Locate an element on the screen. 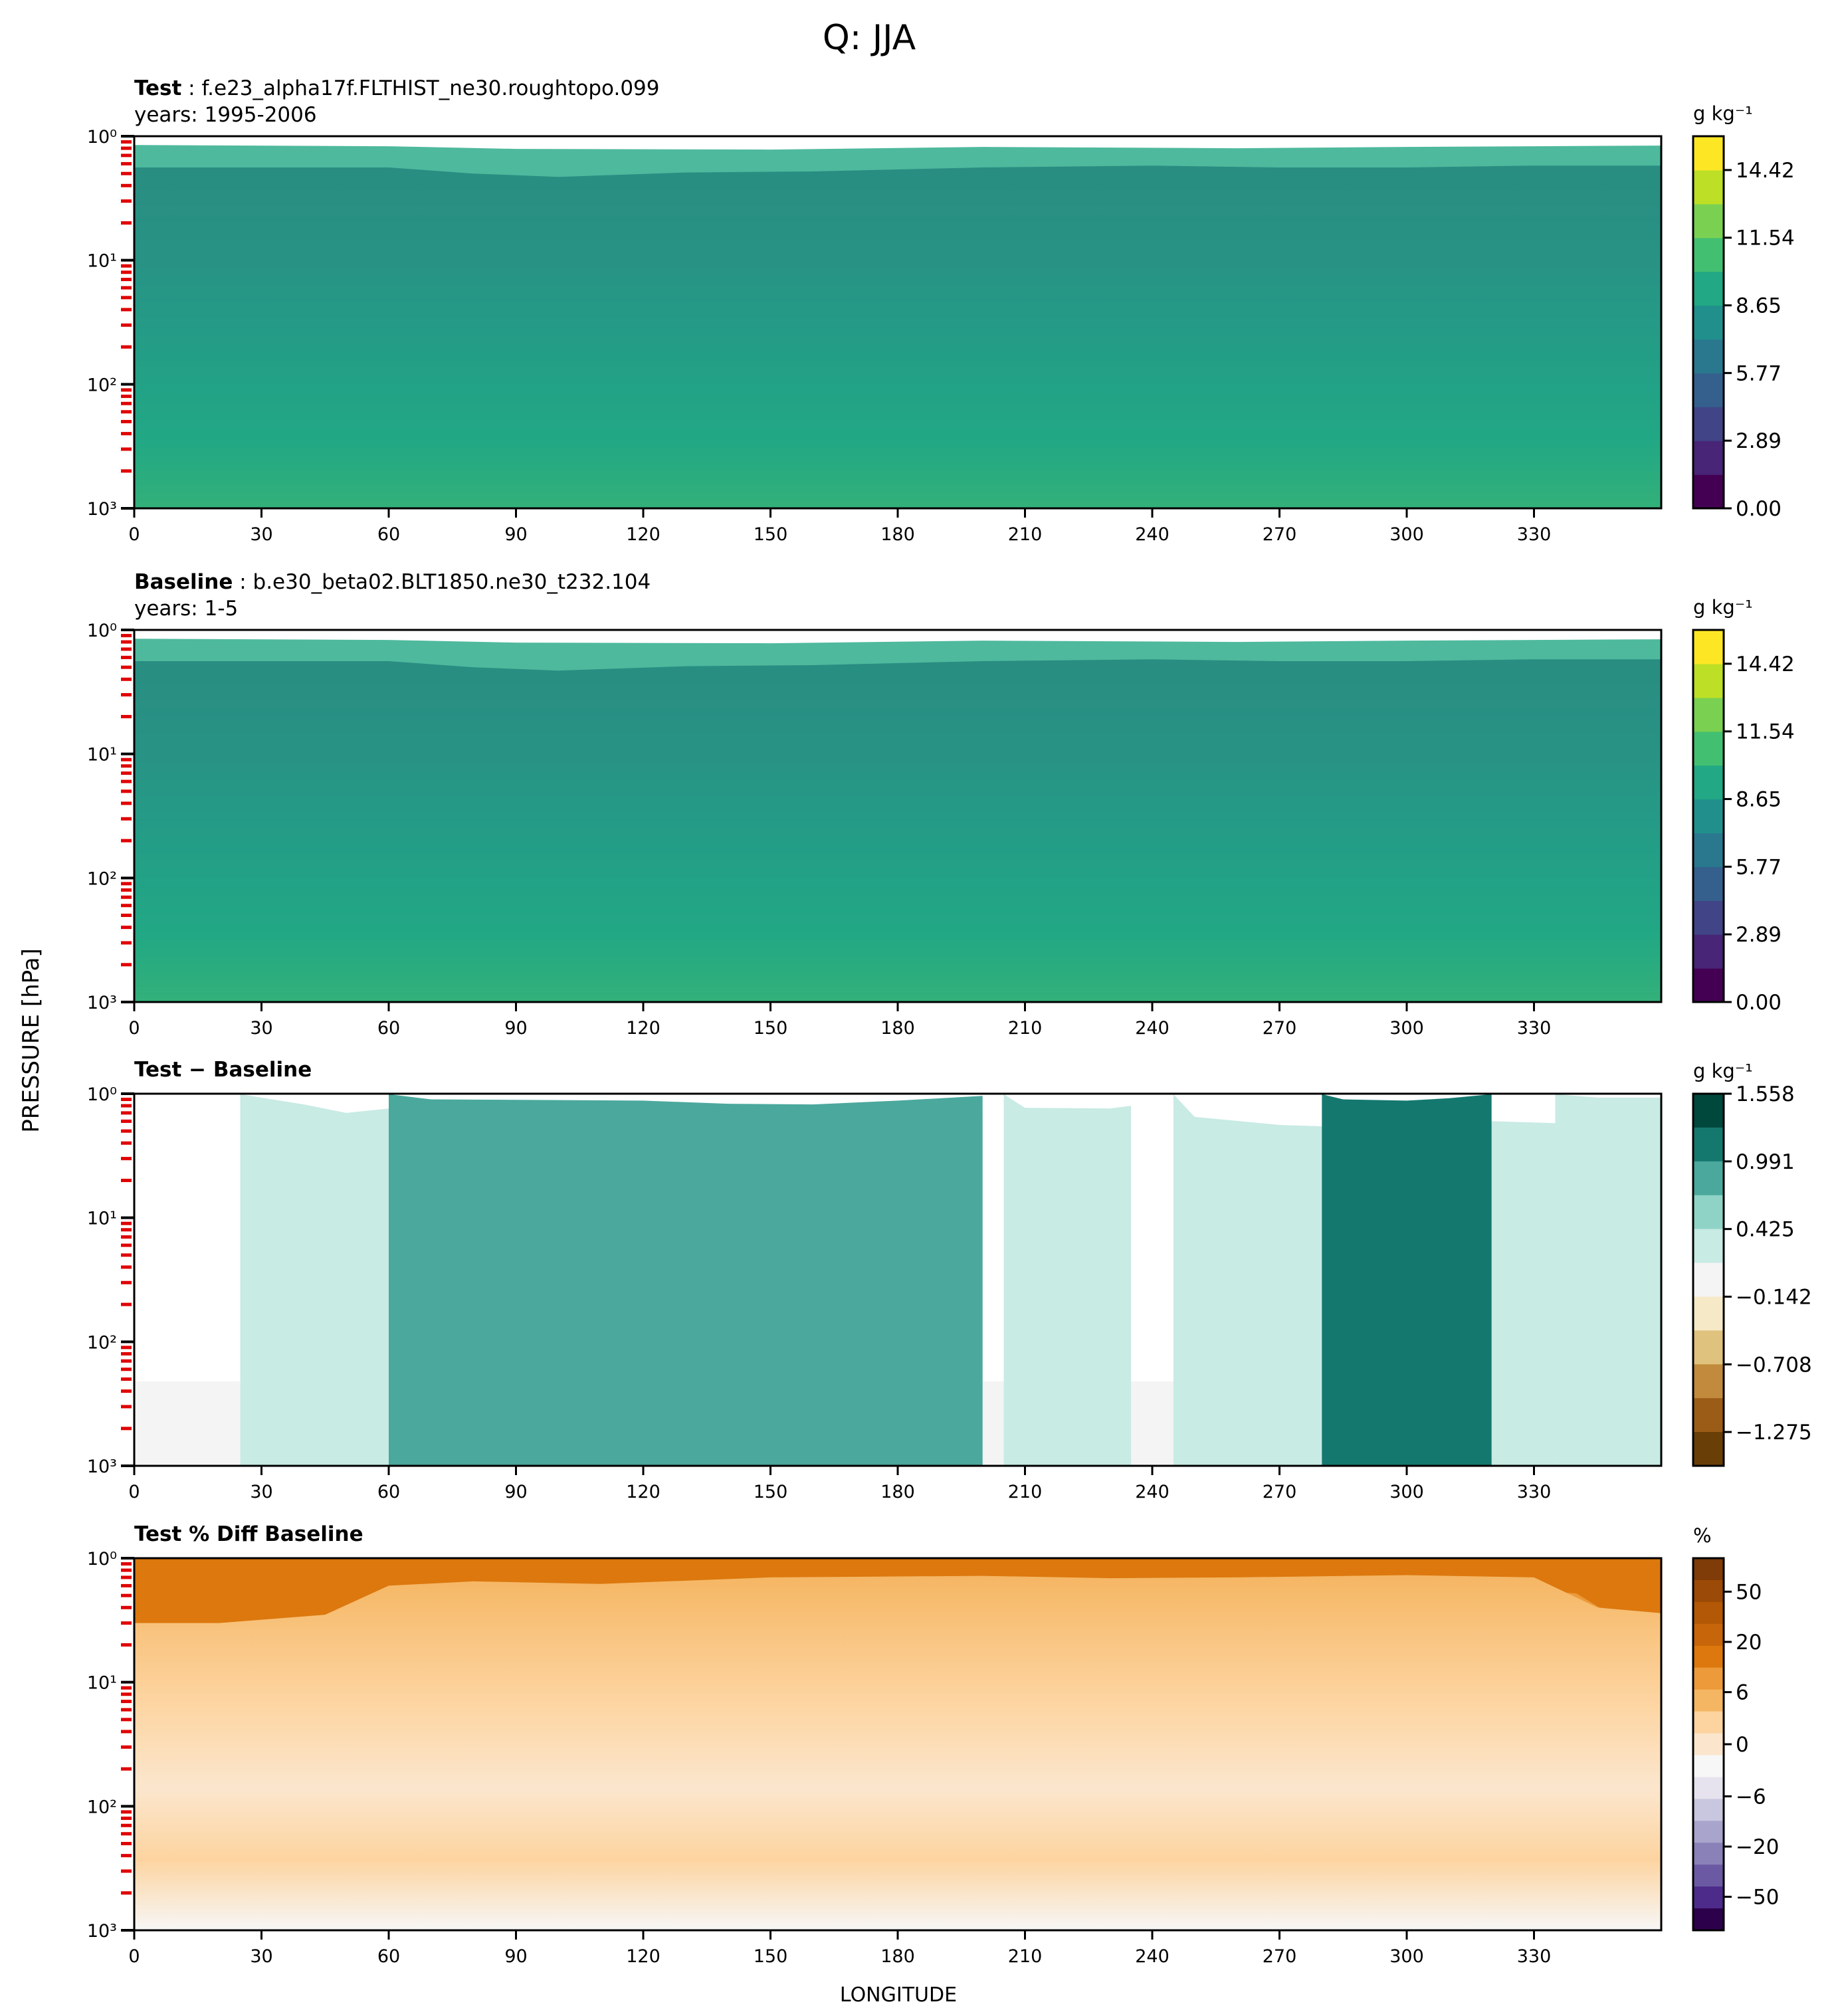  colorbar-units: % is located at coordinates (1702, 1536).